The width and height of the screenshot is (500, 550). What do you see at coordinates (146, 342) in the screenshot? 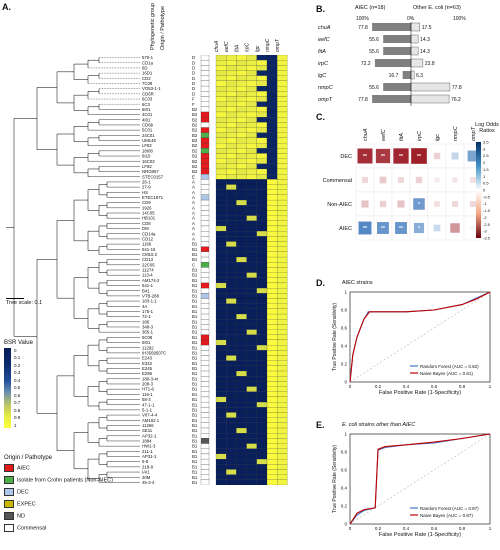
I see `strain-label: 5I01` at bounding box center [146, 342].